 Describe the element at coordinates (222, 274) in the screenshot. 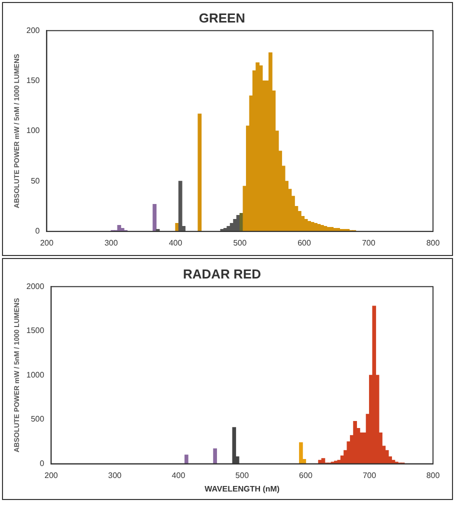

I see `chart-title: RADAR RED` at that location.